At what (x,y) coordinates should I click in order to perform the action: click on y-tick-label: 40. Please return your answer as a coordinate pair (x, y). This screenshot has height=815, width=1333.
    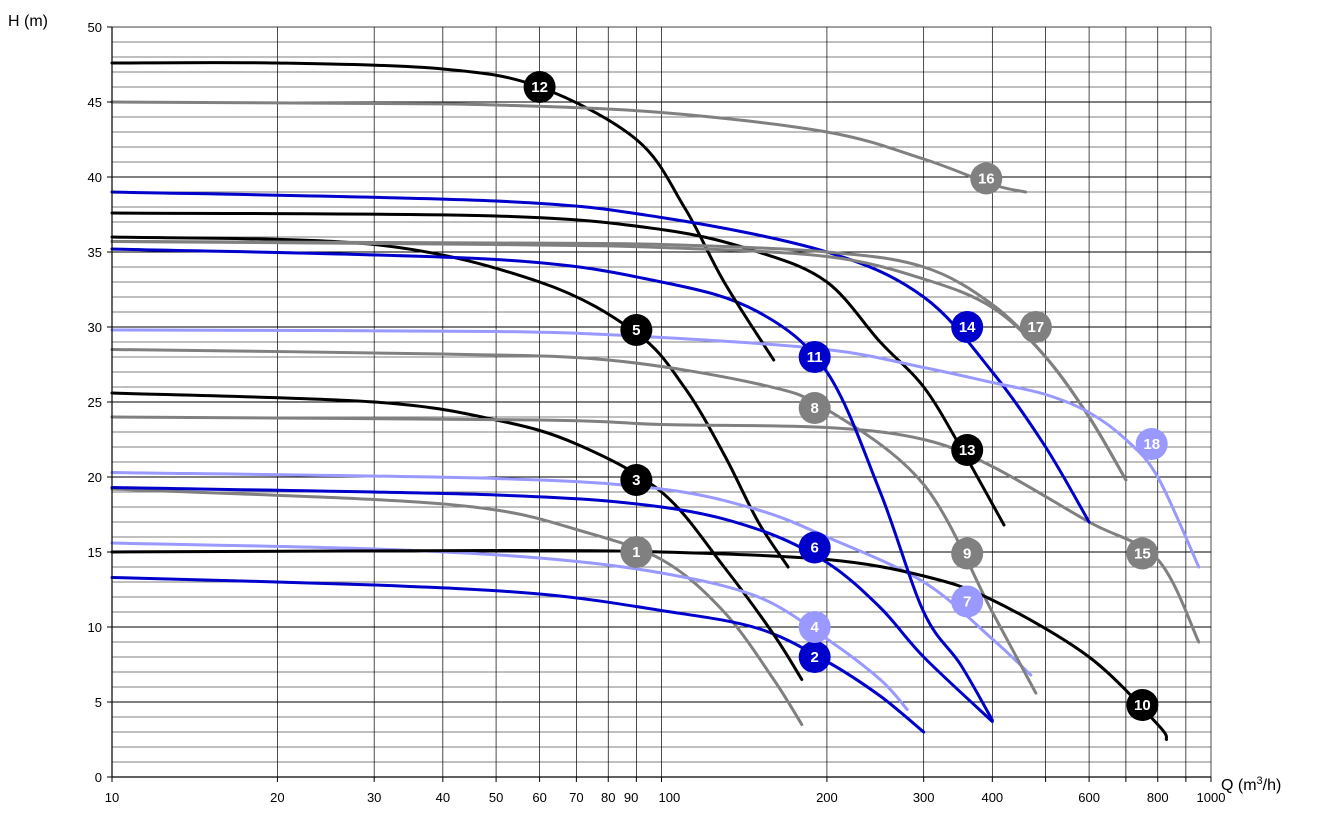
    Looking at the image, I should click on (95, 177).